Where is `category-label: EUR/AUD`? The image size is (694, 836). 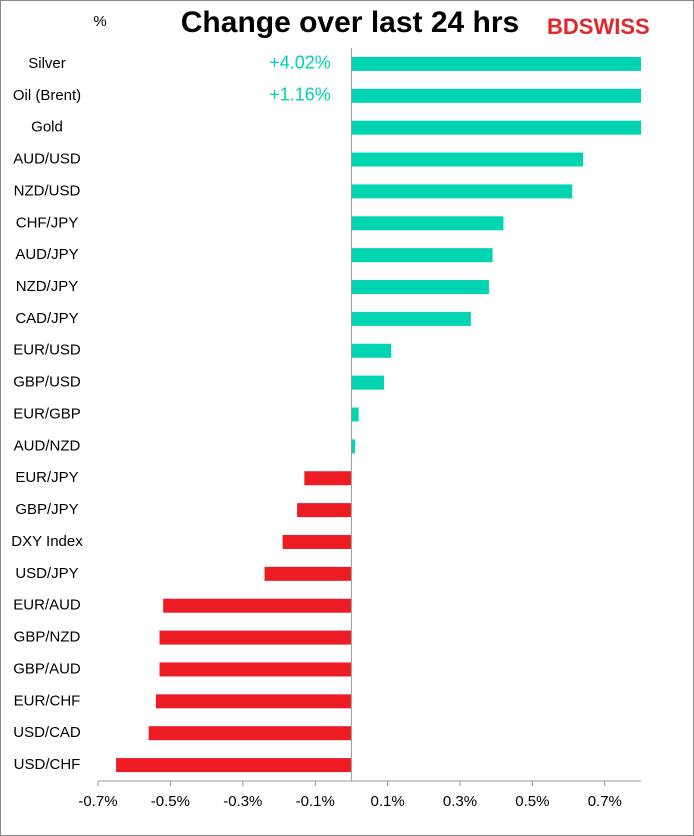 category-label: EUR/AUD is located at coordinates (47, 605).